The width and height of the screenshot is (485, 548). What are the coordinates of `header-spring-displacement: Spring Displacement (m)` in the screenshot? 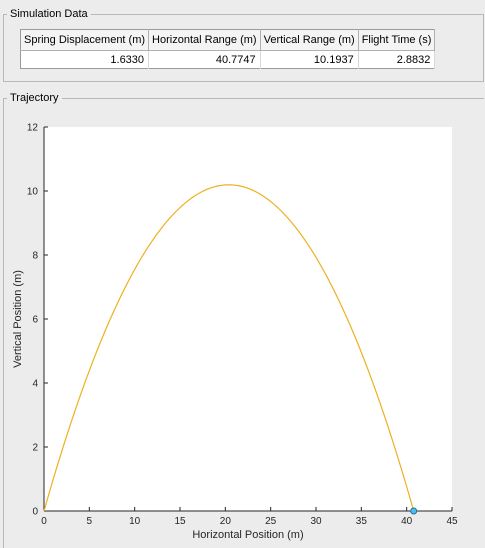 It's located at (85, 40).